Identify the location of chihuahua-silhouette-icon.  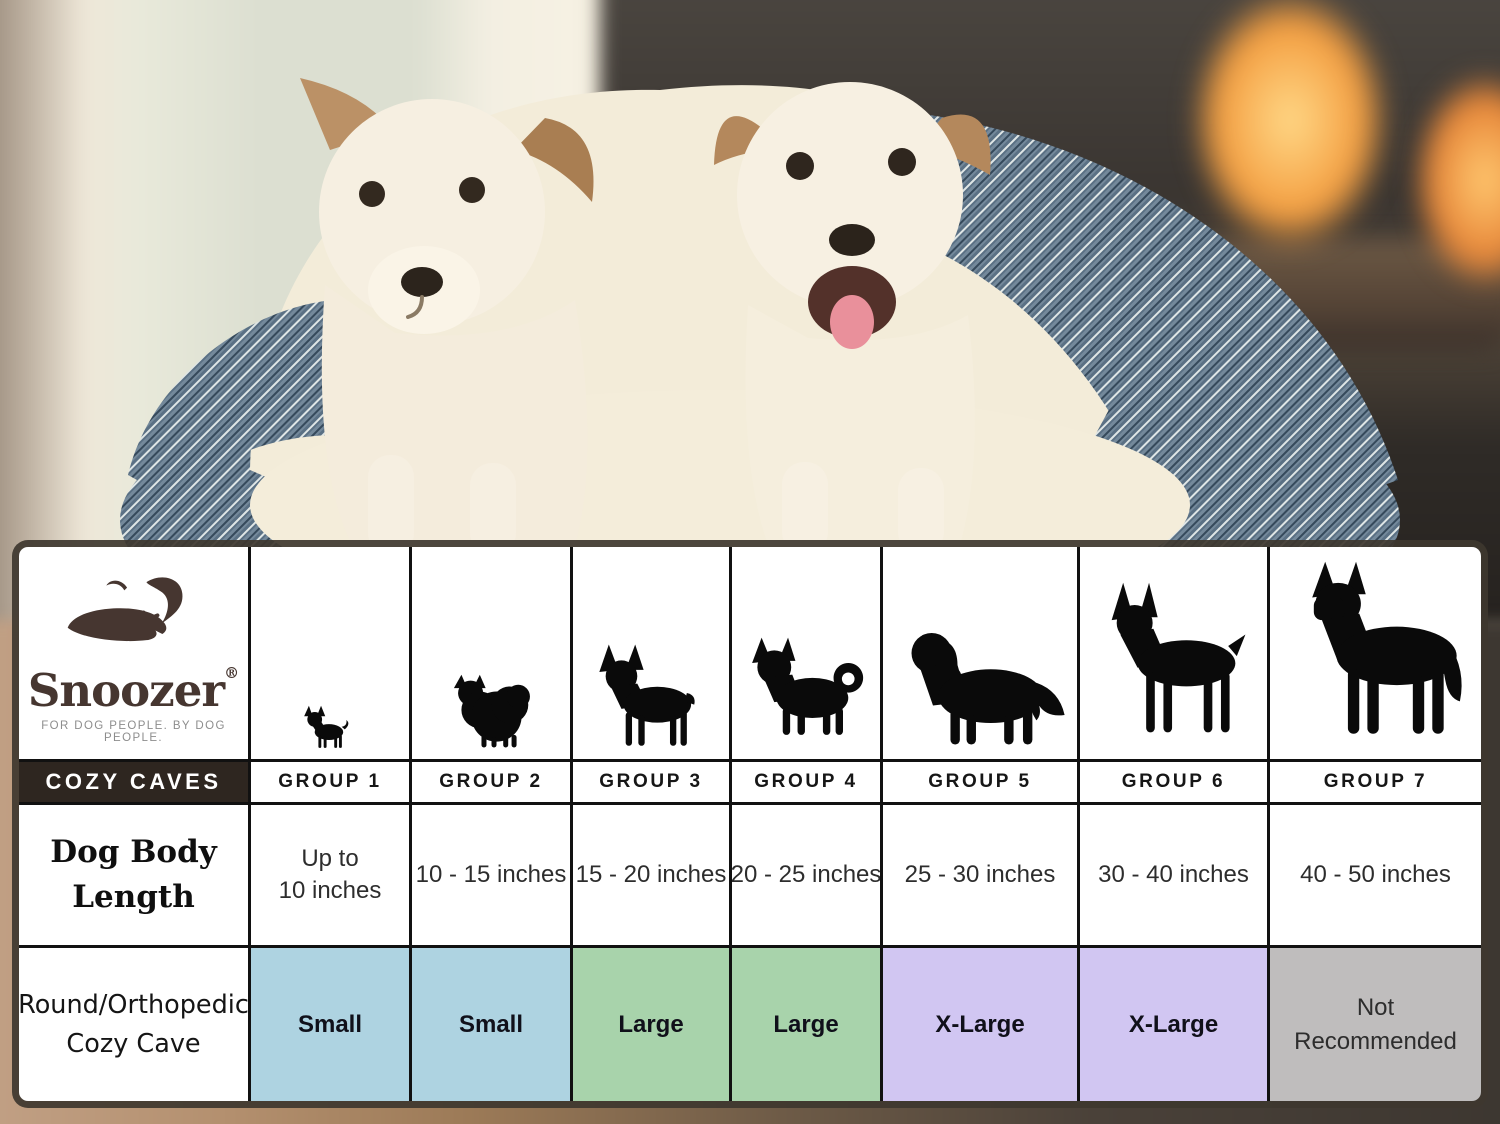
(326, 726).